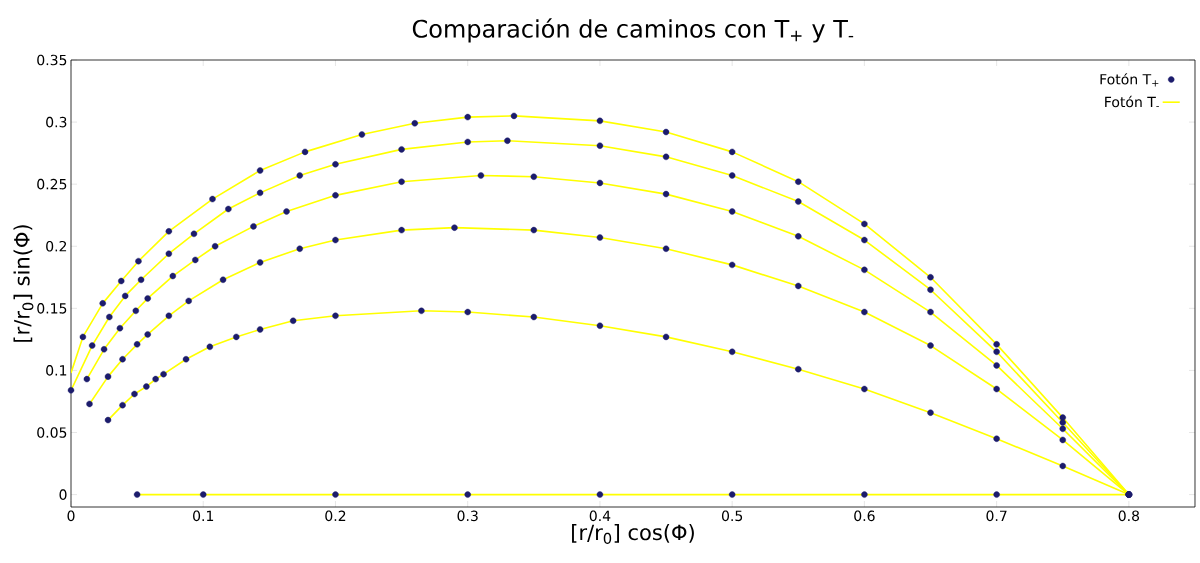 This screenshot has width=1200, height=563. I want to click on x-tick-label: 0.3, so click(467, 516).